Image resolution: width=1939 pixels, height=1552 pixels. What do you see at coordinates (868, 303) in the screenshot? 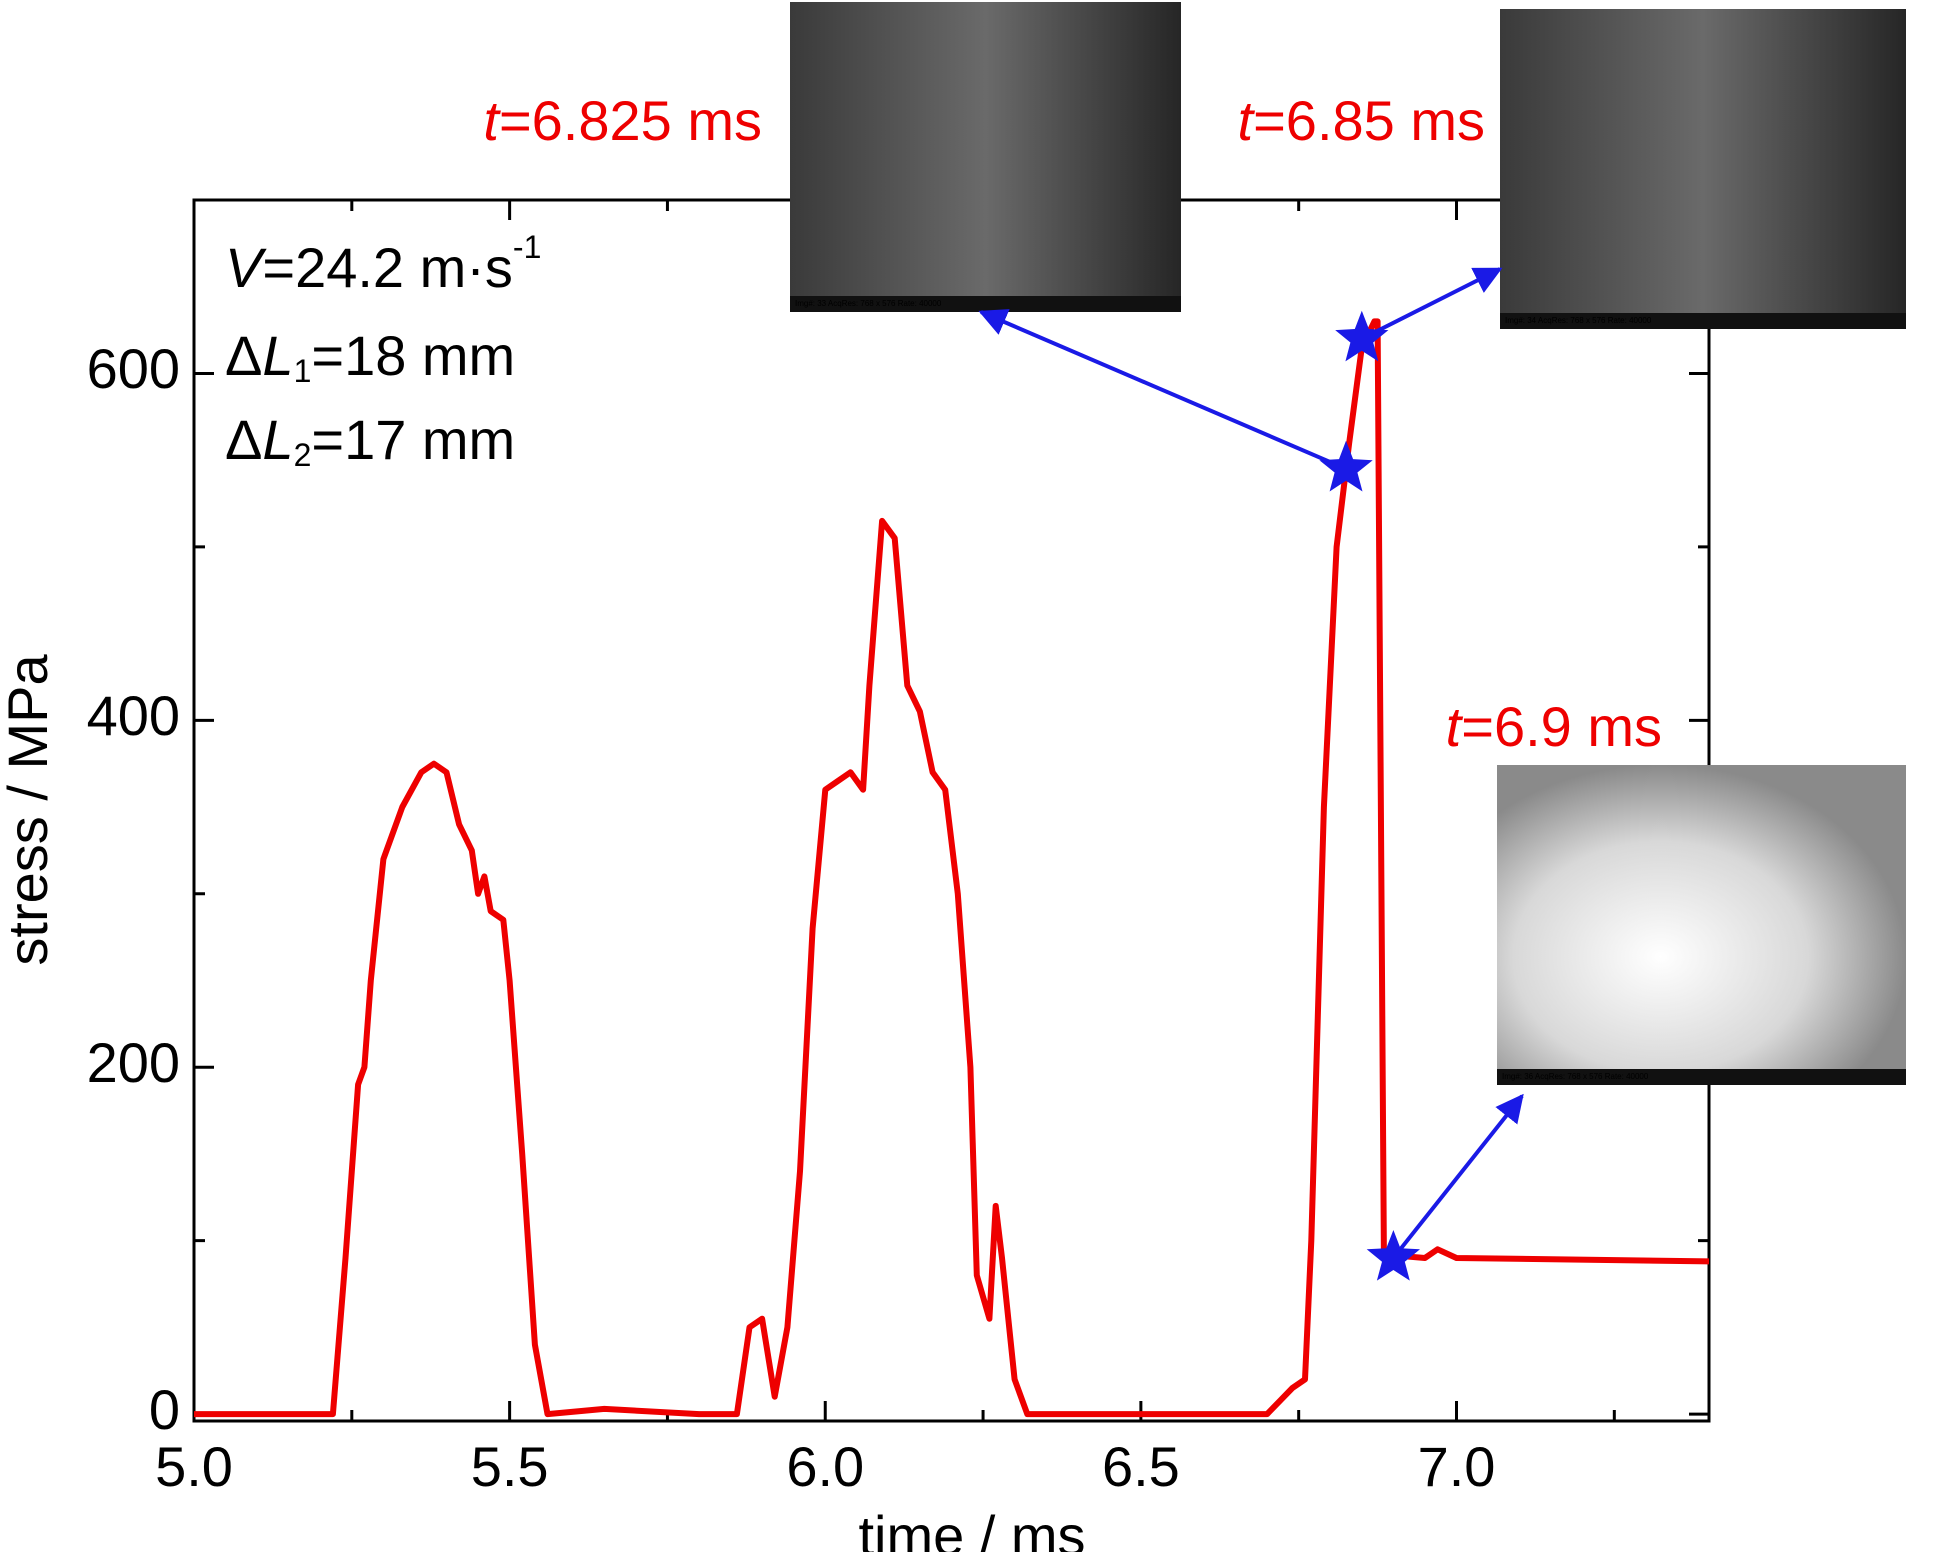
I see `photo-caption: Img#: 33 AcqRes: 768 x 576 Rate: 40000` at bounding box center [868, 303].